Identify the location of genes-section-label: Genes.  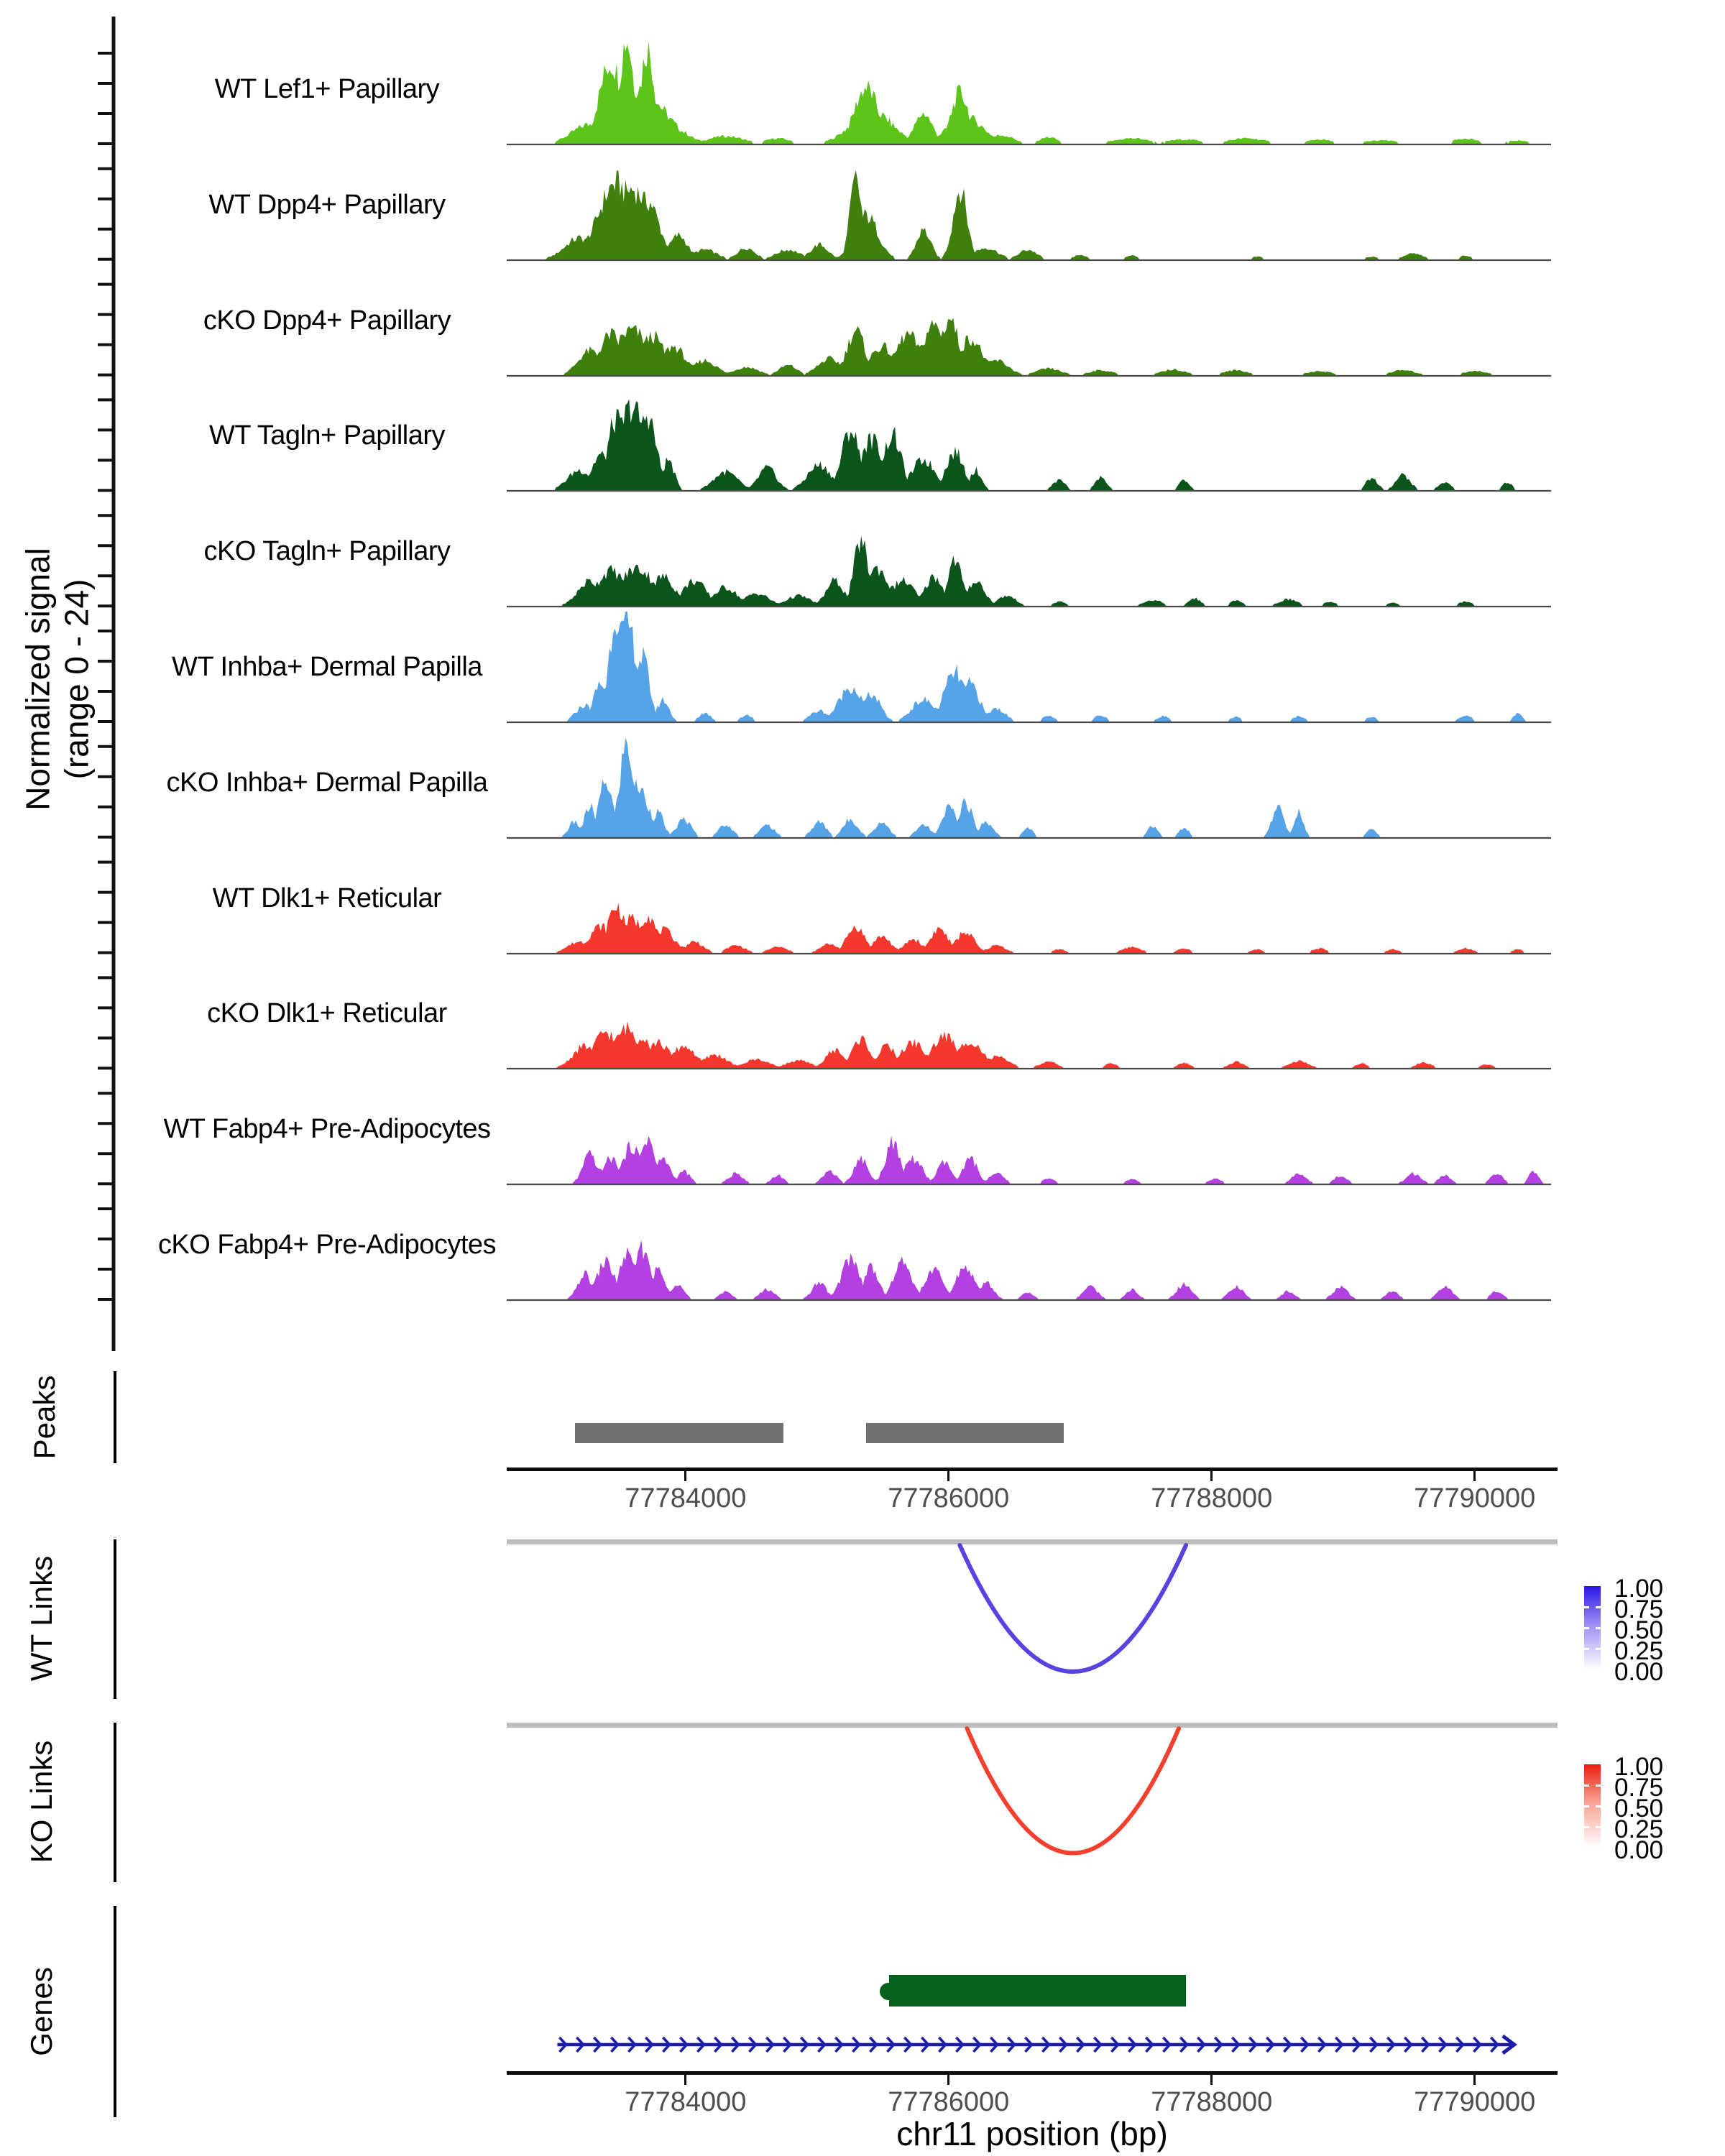
(41, 2011).